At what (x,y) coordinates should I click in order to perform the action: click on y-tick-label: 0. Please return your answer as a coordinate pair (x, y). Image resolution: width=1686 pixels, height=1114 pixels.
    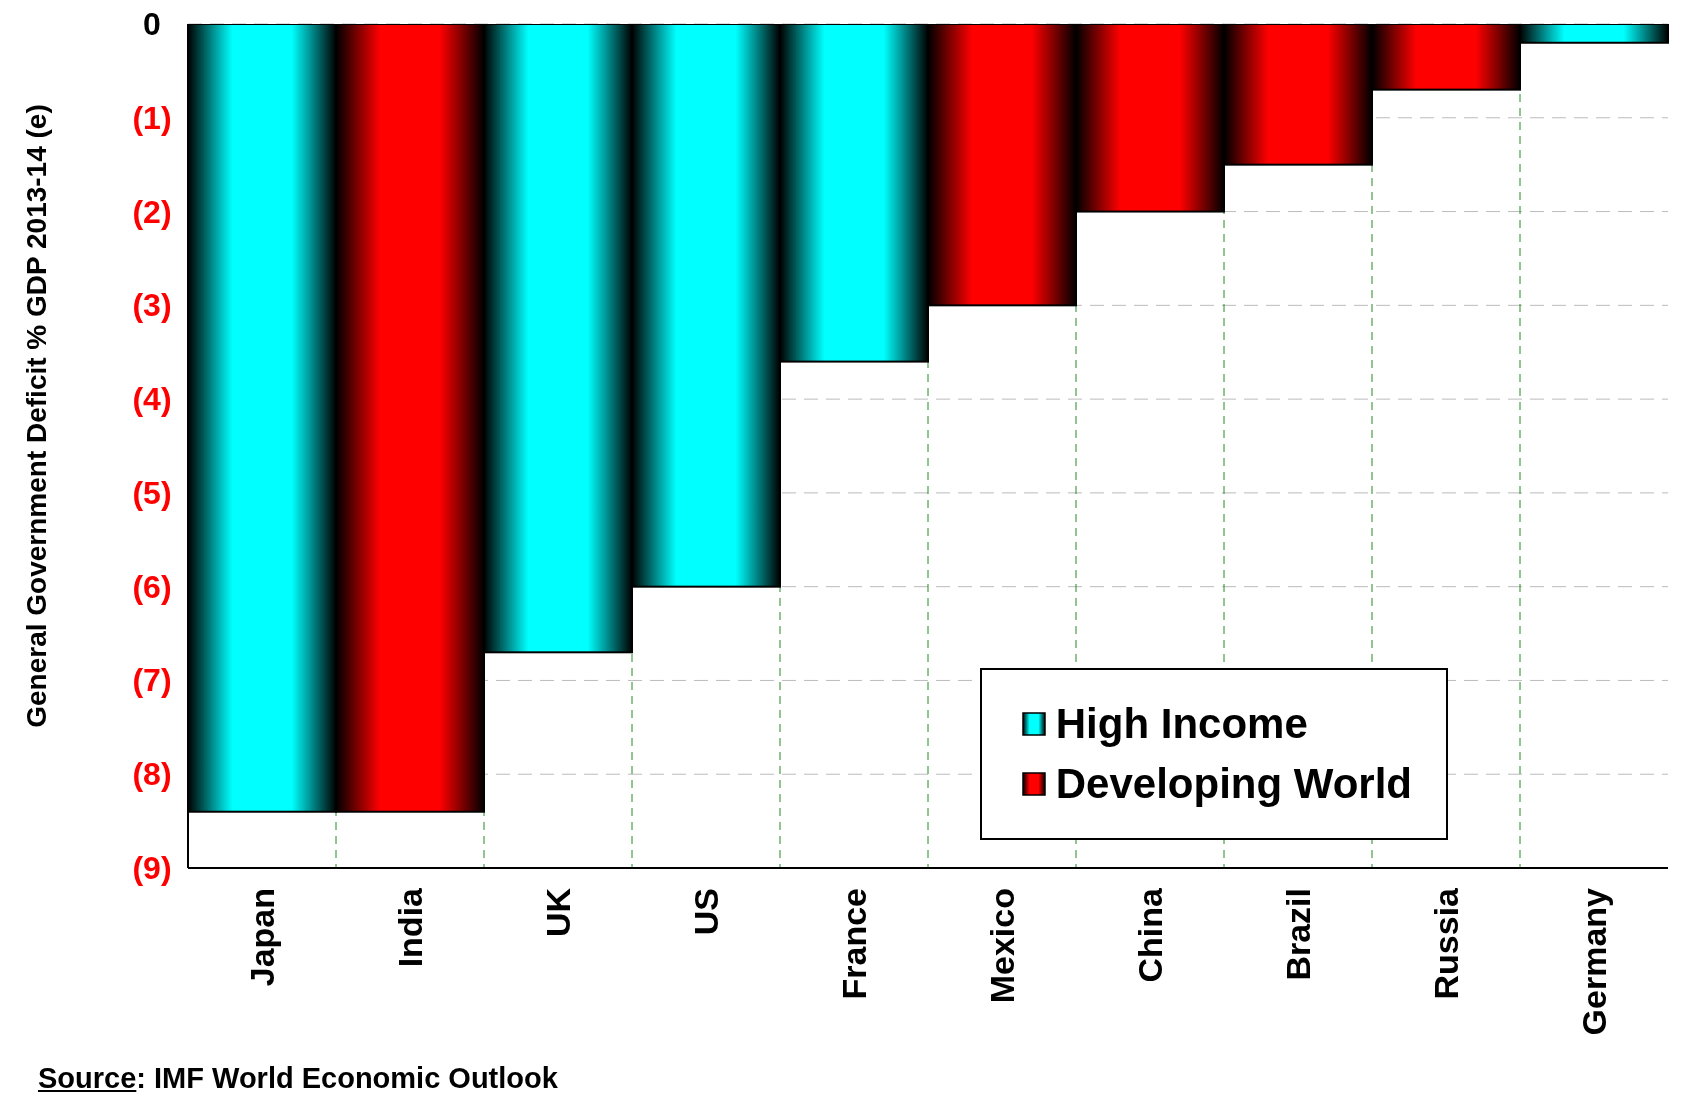
    Looking at the image, I should click on (152, 24).